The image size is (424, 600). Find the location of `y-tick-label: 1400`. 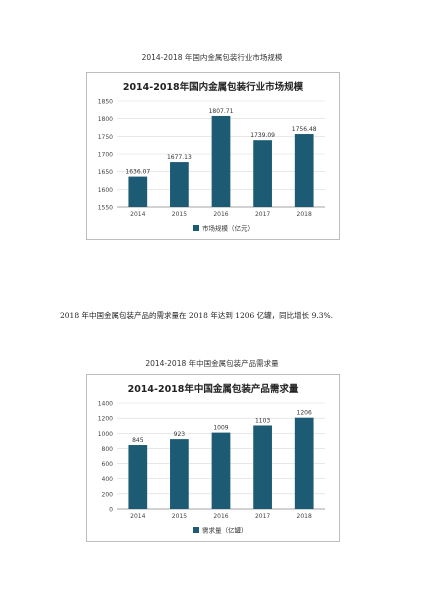

y-tick-label: 1400 is located at coordinates (105, 404).